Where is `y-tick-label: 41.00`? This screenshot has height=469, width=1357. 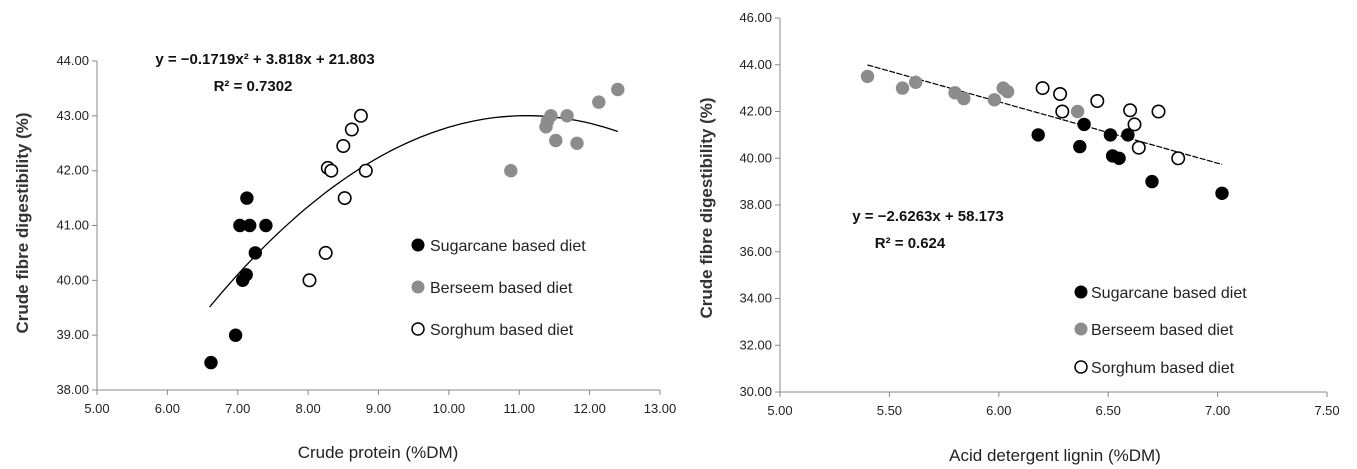 y-tick-label: 41.00 is located at coordinates (72, 225).